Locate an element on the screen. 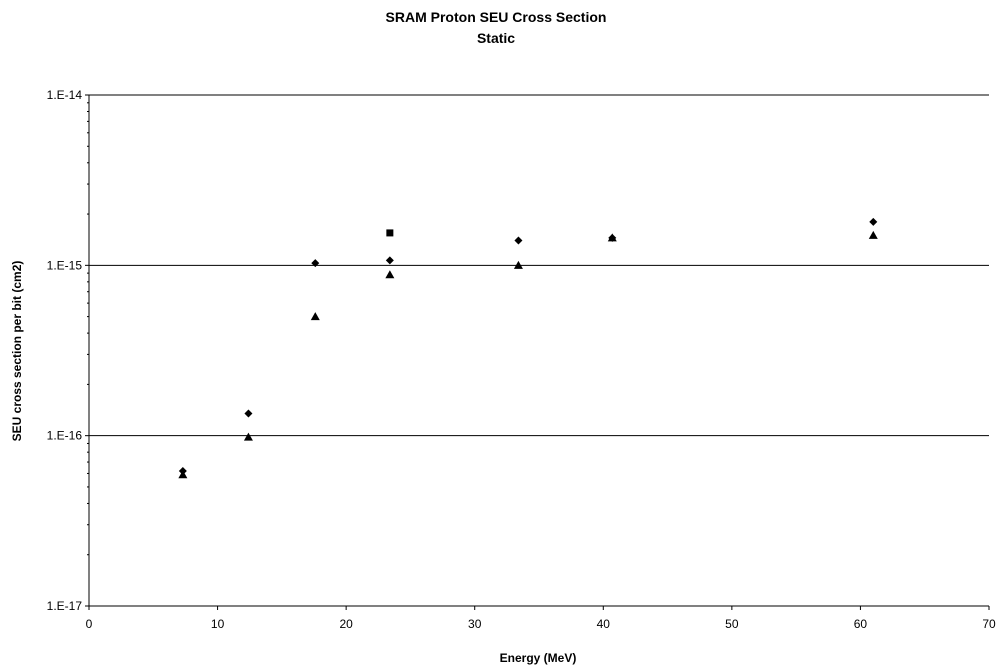 Image resolution: width=998 pixels, height=671 pixels. y-tick-label: 1.E-17 is located at coordinates (65, 606).